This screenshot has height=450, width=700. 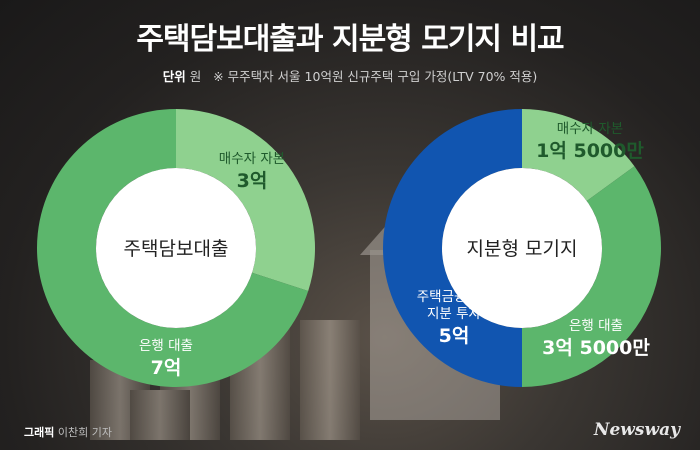 What do you see at coordinates (84, 432) in the screenshot?
I see `credit-author: 이찬희 기자` at bounding box center [84, 432].